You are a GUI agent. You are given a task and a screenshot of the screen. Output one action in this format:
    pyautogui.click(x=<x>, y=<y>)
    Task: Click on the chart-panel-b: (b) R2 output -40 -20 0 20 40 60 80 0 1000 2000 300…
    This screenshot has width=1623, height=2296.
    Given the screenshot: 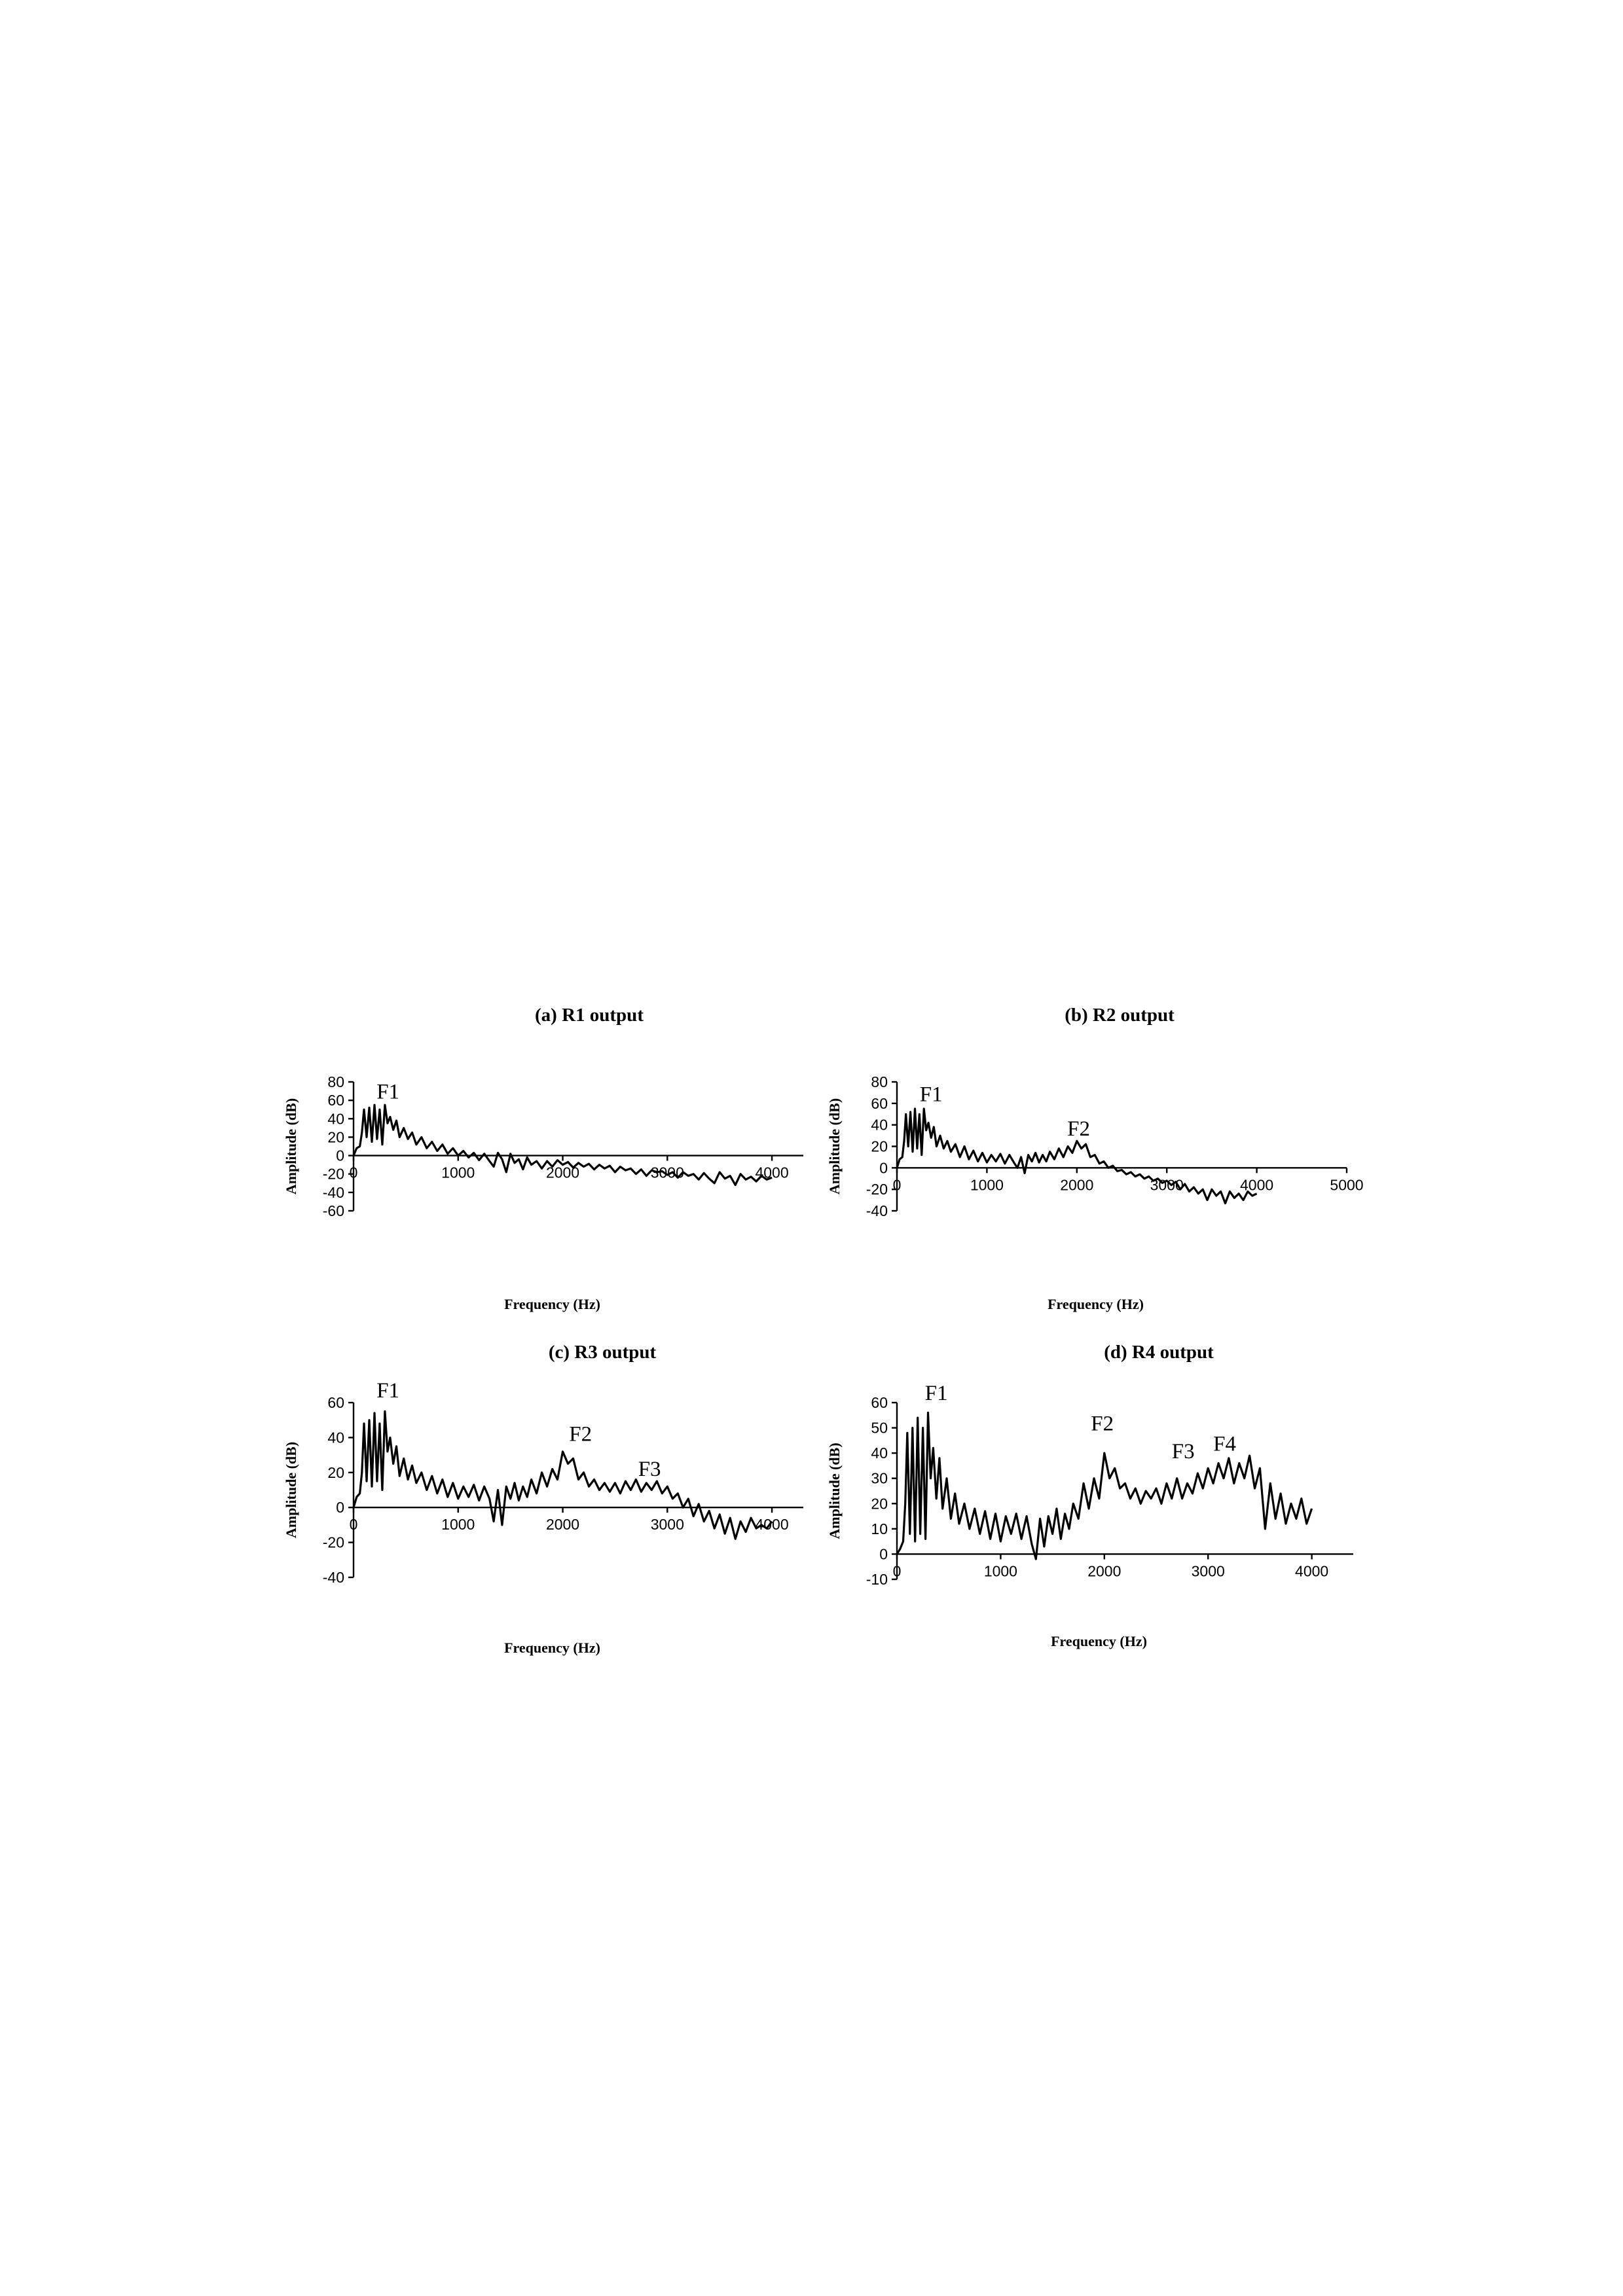 What is the action you would take?
    pyautogui.click(x=1113, y=1152)
    